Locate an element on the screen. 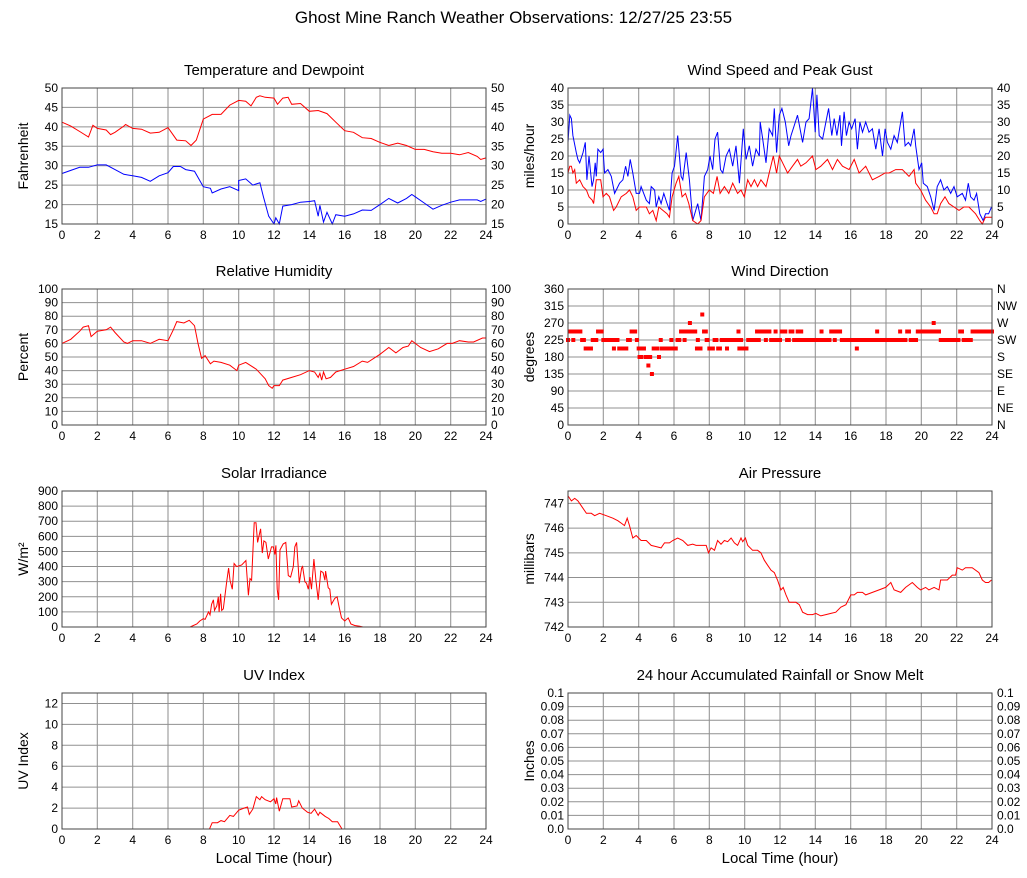  y2-tick-label: NE is located at coordinates (1005, 408).